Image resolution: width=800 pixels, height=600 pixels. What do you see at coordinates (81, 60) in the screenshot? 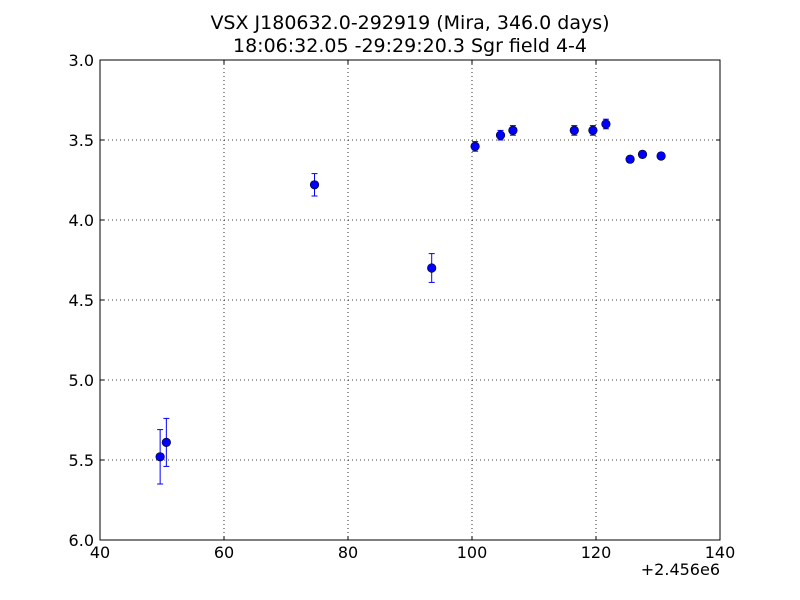
I see `y-tick-label: 3.0` at bounding box center [81, 60].